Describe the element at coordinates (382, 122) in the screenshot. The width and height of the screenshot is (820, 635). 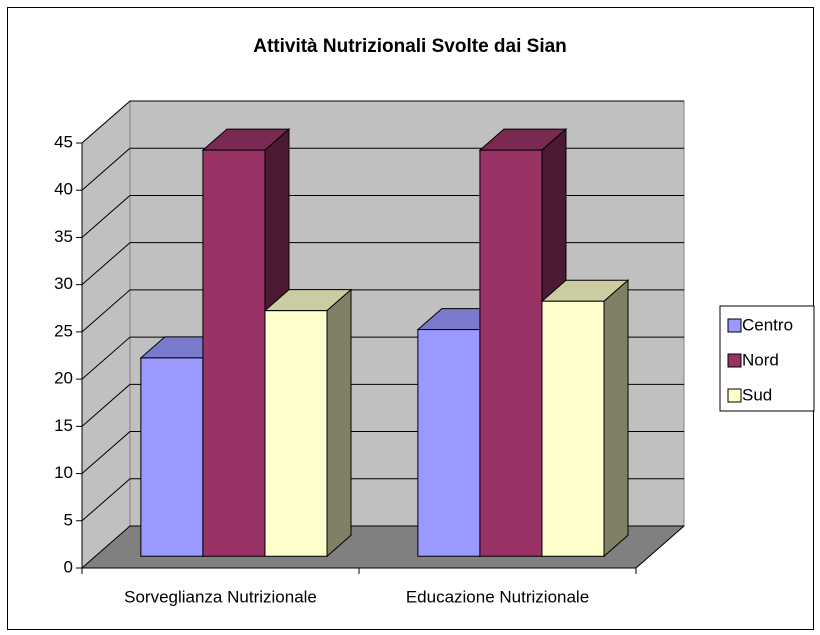
I see `grid-line` at that location.